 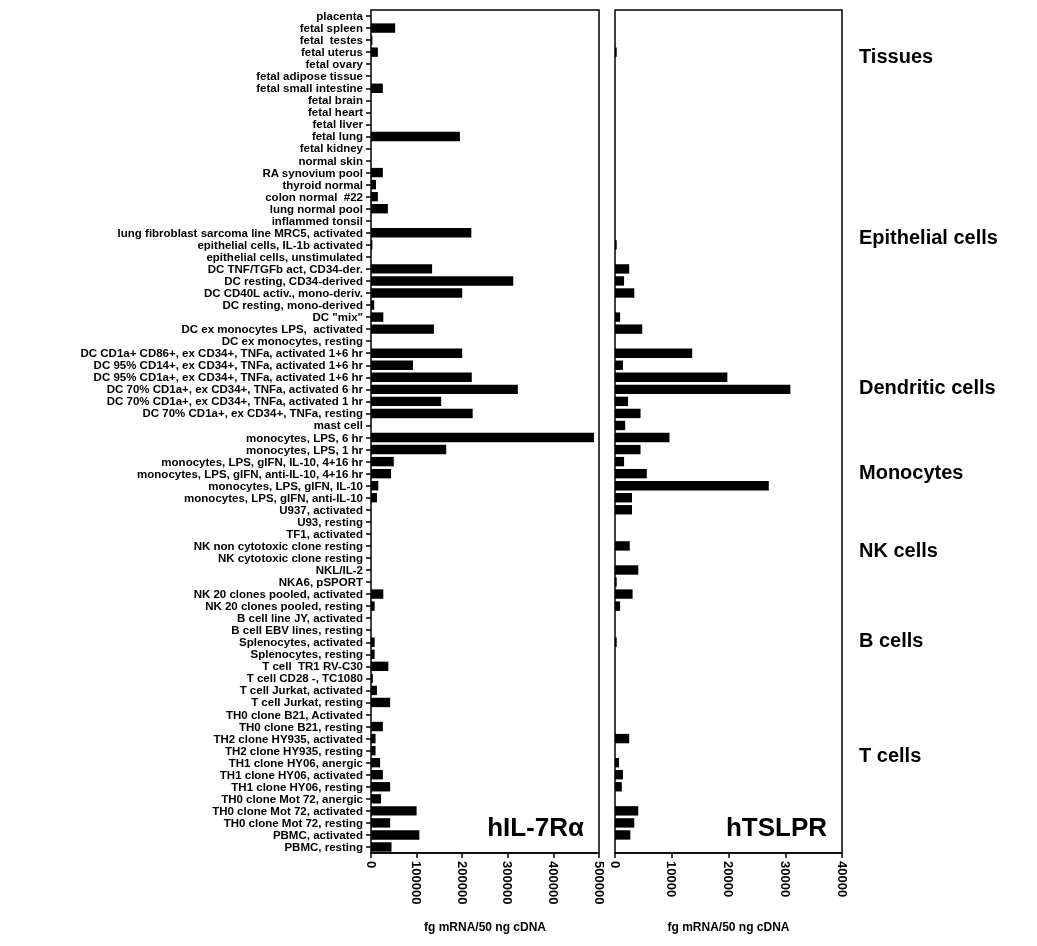 What do you see at coordinates (292, 341) in the screenshot?
I see `y-tick-label: DC ex monocytes, resting` at bounding box center [292, 341].